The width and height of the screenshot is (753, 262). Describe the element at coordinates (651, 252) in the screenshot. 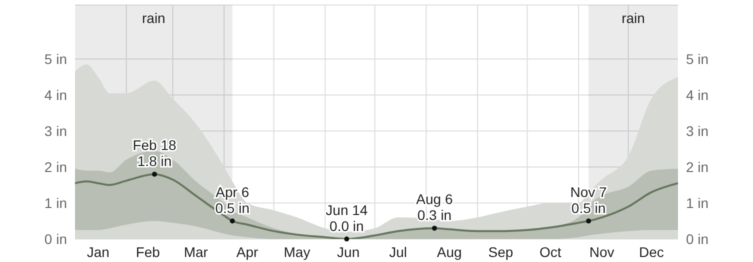

I see `x-tick-label: Dec` at that location.